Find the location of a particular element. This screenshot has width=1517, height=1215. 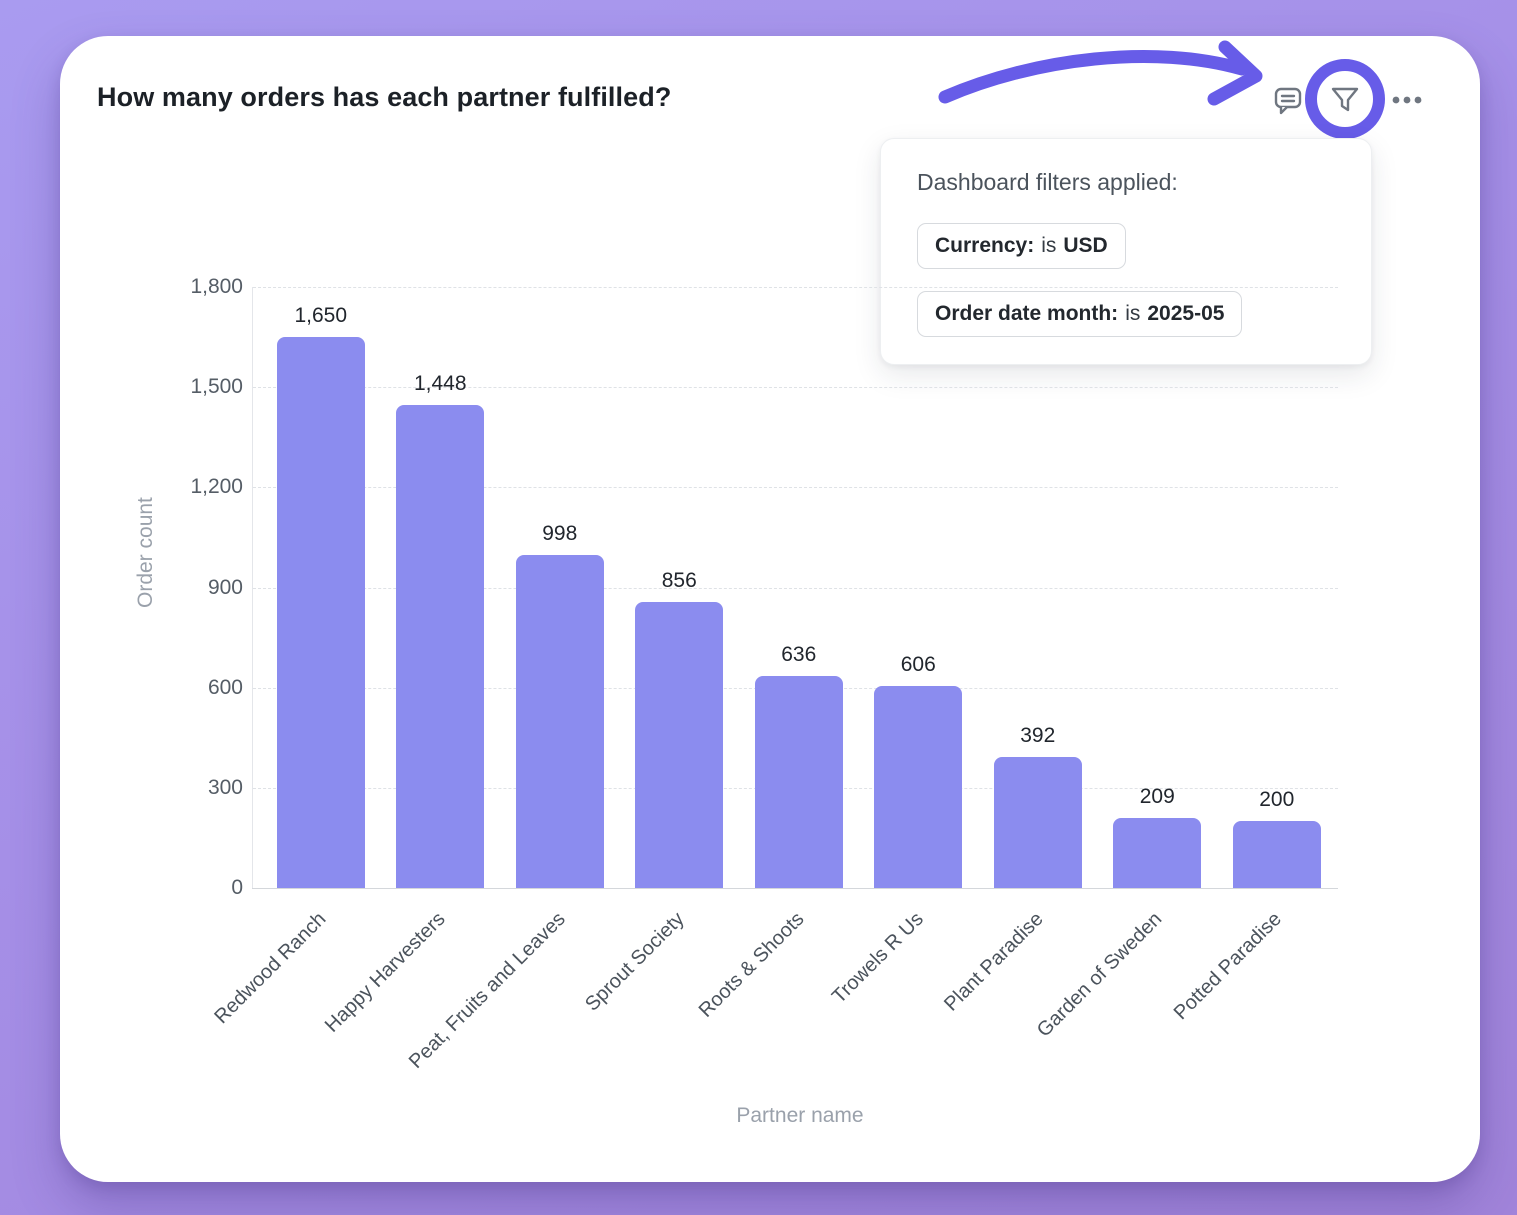

bar-value-label: 209 is located at coordinates (1157, 797).